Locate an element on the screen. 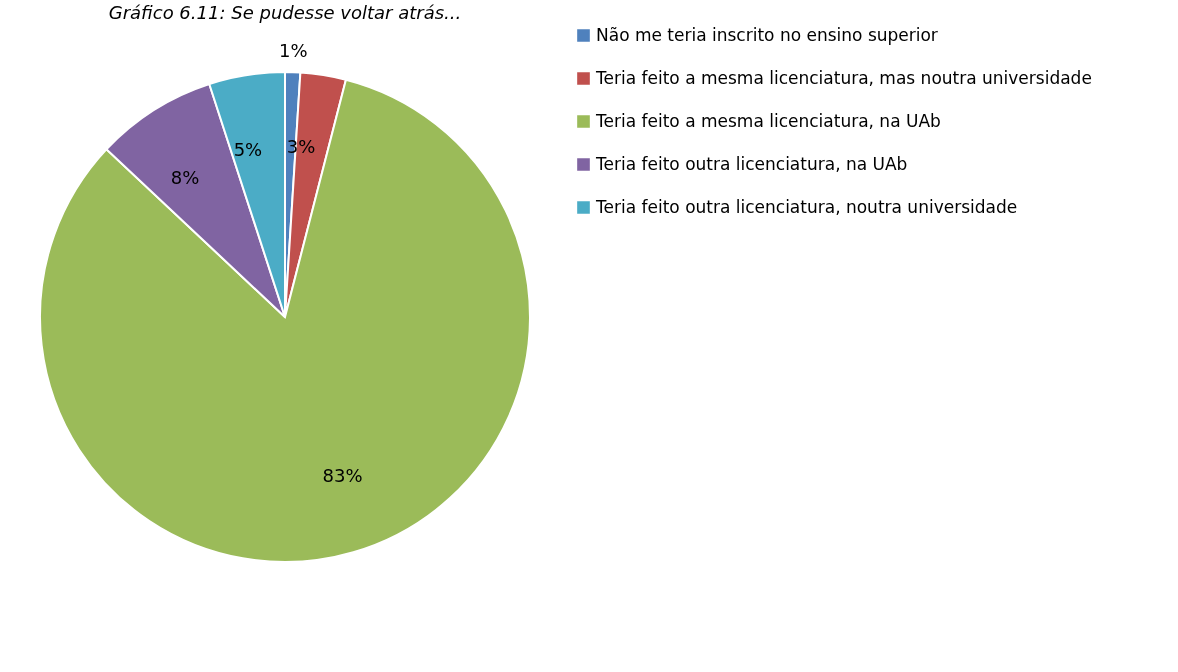 This screenshot has height=672, width=1178. data-label: 8% is located at coordinates (185, 178).